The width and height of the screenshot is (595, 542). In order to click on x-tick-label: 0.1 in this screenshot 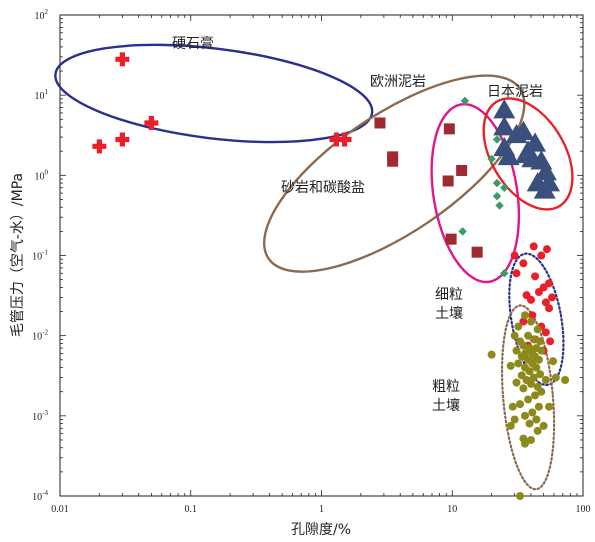, I will do `click(191, 509)`.